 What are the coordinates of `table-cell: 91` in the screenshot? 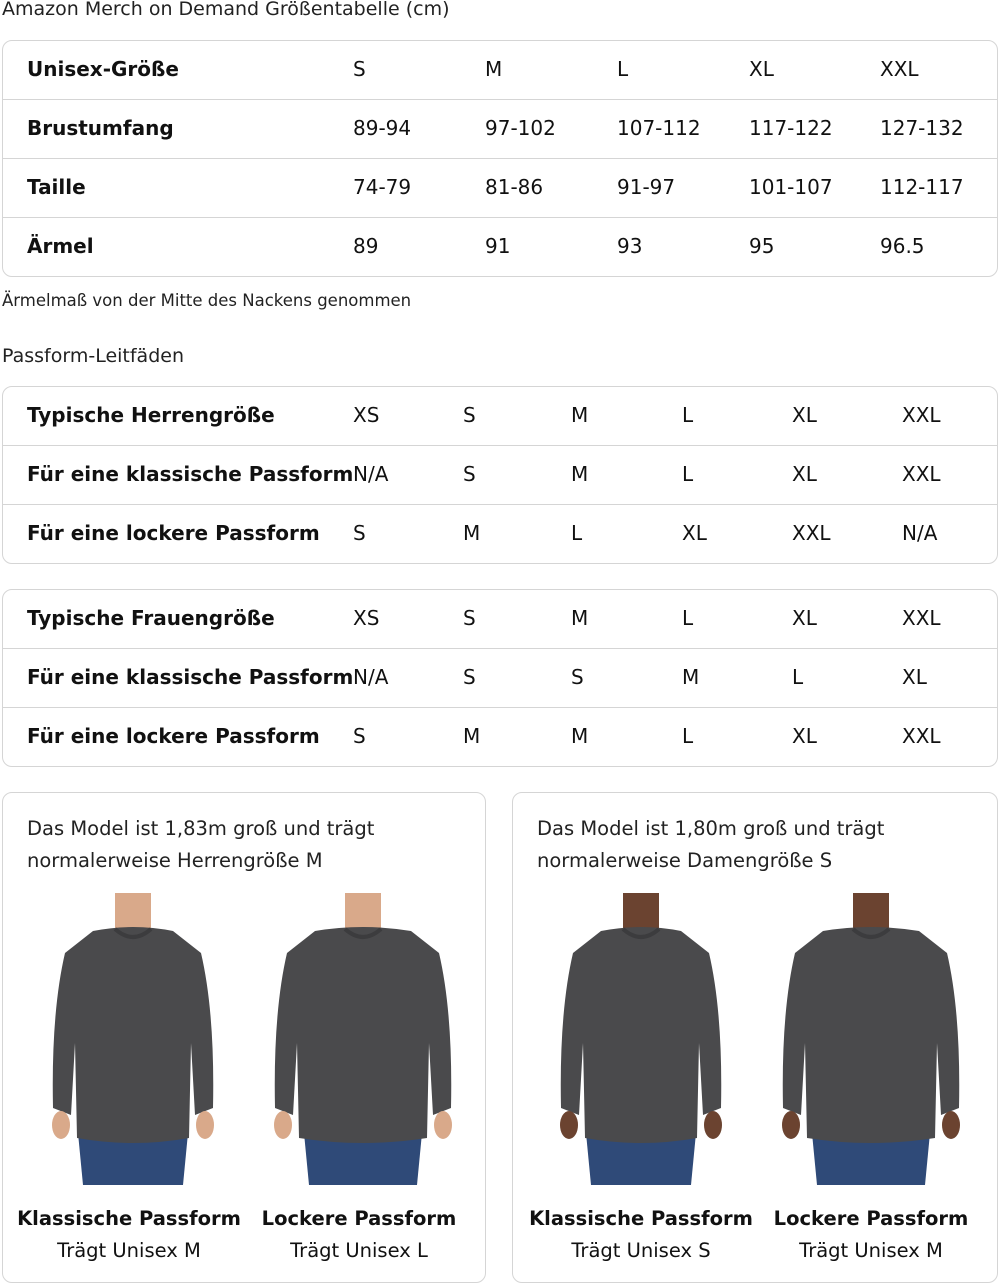 It's located at (498, 246).